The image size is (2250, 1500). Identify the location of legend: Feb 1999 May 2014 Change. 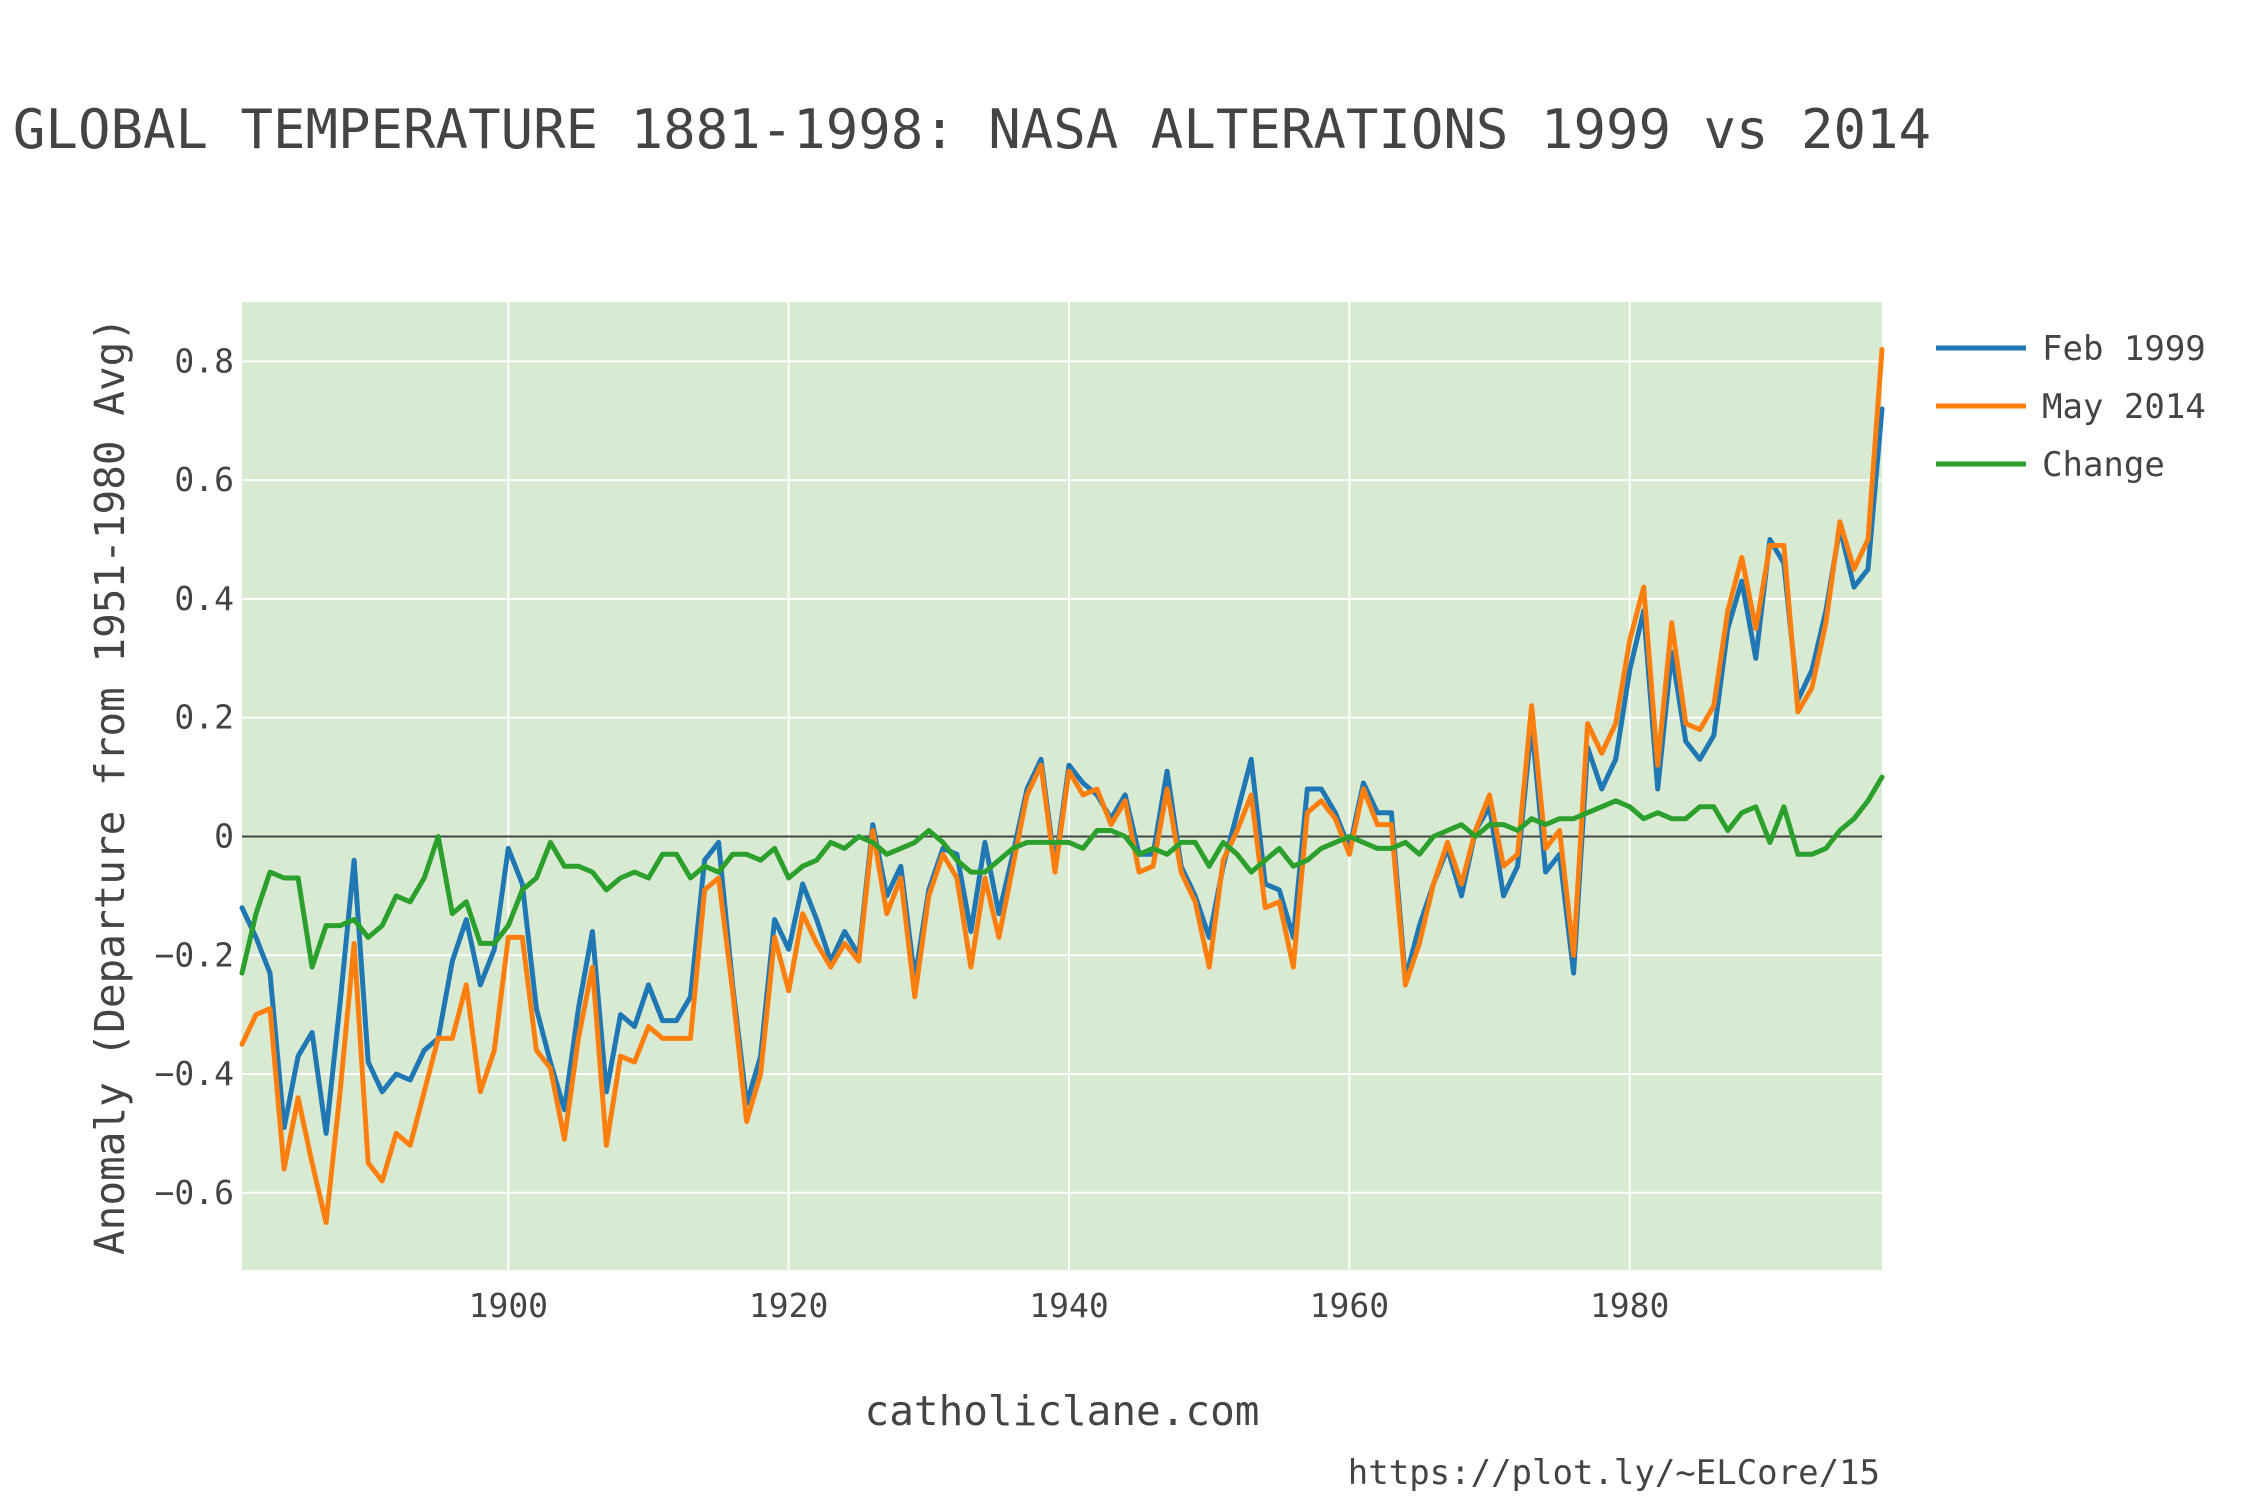
(2071, 407).